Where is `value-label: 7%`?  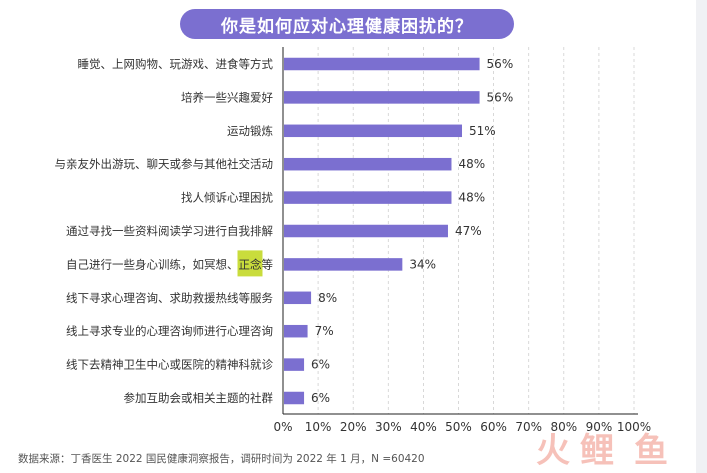 value-label: 7% is located at coordinates (324, 331).